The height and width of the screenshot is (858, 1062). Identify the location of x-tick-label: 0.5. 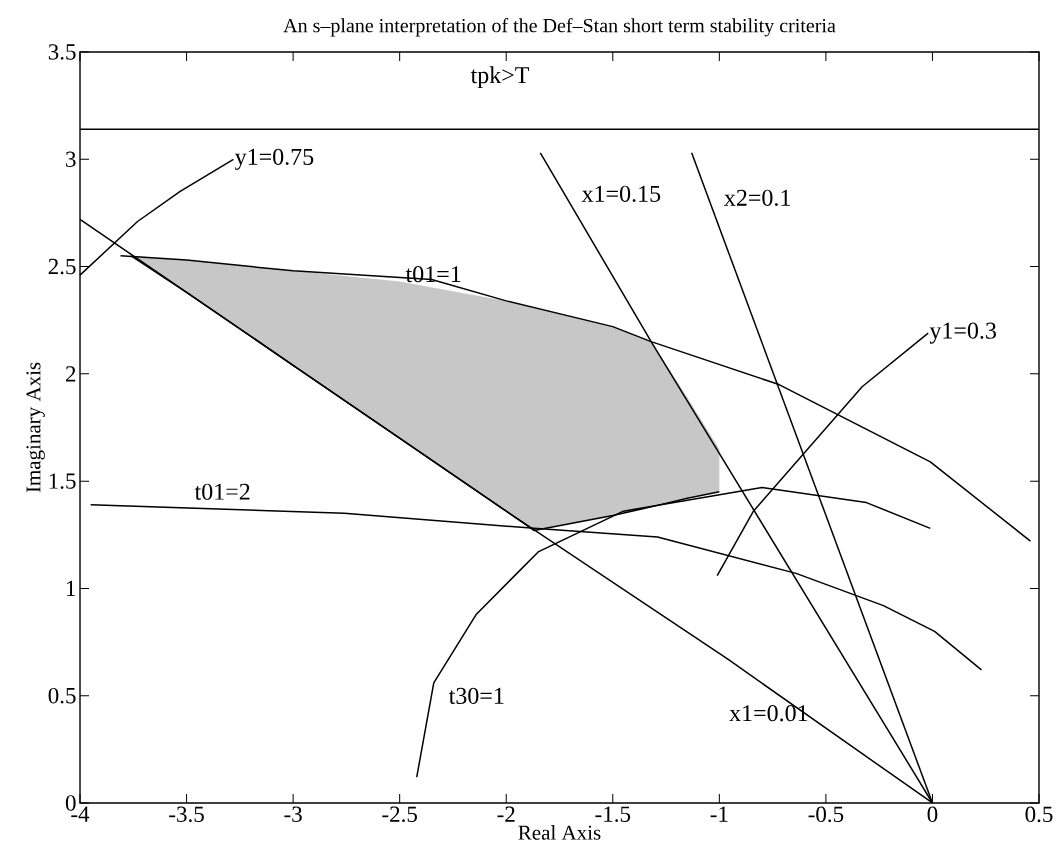
(1039, 814).